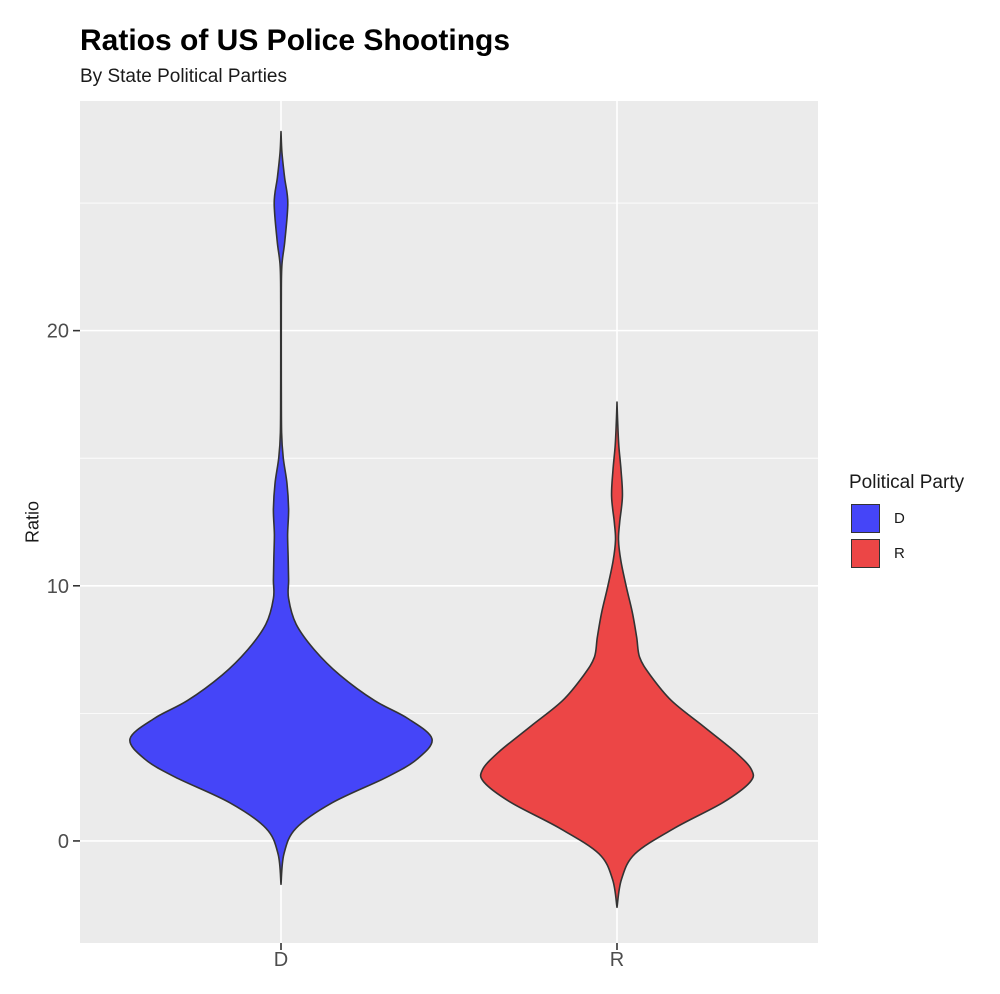  What do you see at coordinates (295, 40) in the screenshot?
I see `chart-title: Ratios of US Police Shootings` at bounding box center [295, 40].